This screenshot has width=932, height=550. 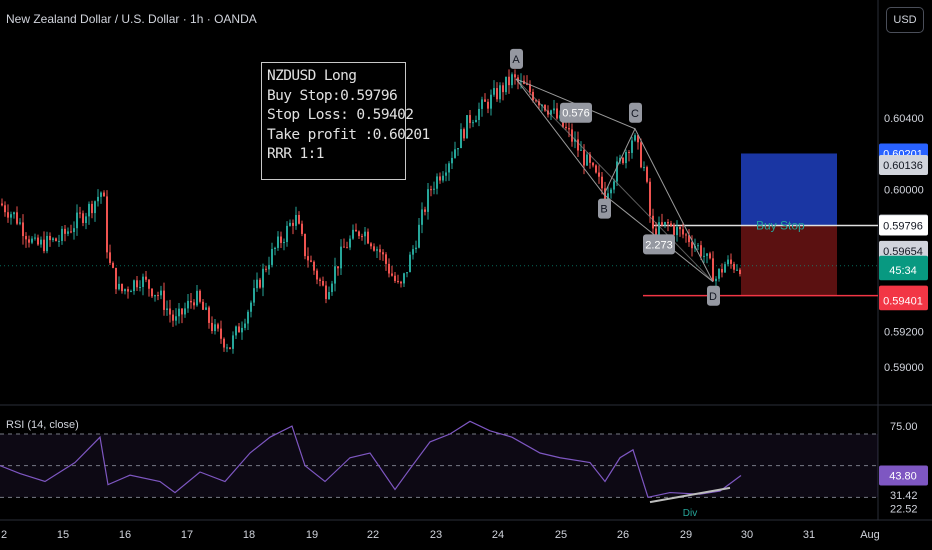 What do you see at coordinates (125, 535) in the screenshot?
I see `time-tick: 16` at bounding box center [125, 535].